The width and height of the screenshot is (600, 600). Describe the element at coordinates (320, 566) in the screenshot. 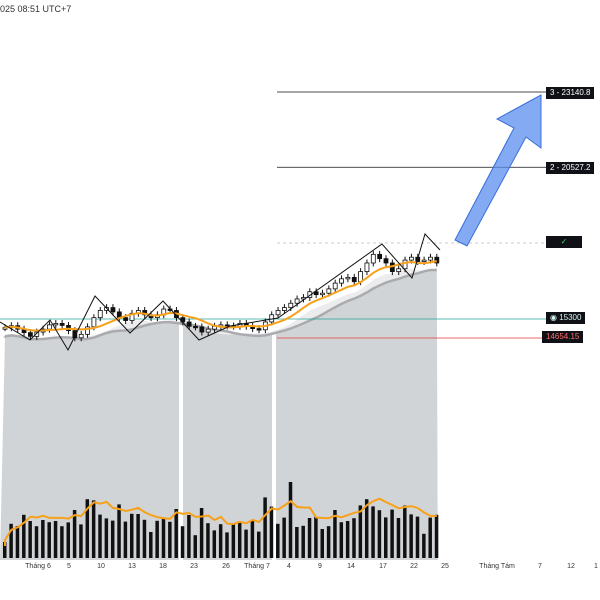

I see `x-tick-label: 9` at that location.